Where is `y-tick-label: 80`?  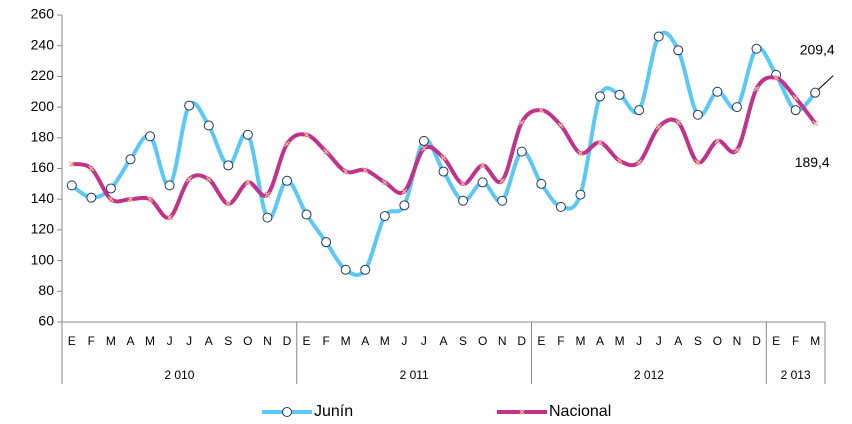
y-tick-label: 80 is located at coordinates (46, 290).